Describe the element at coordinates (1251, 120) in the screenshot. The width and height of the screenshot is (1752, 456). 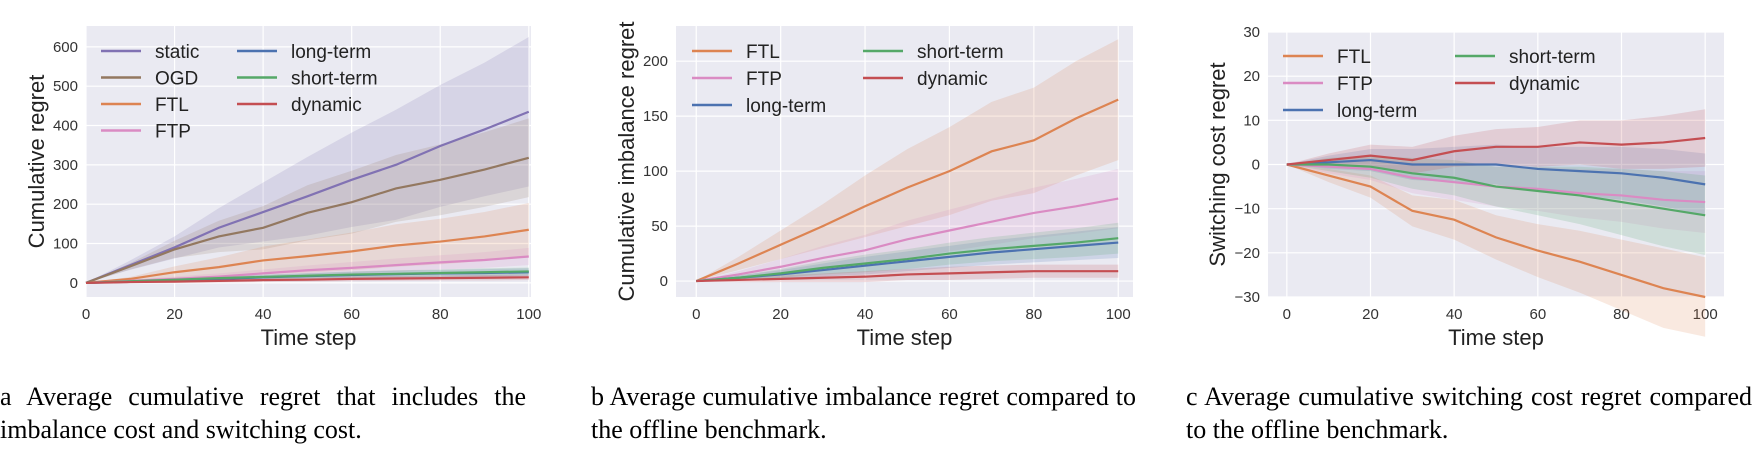
I see `y-tick-label: 10` at that location.